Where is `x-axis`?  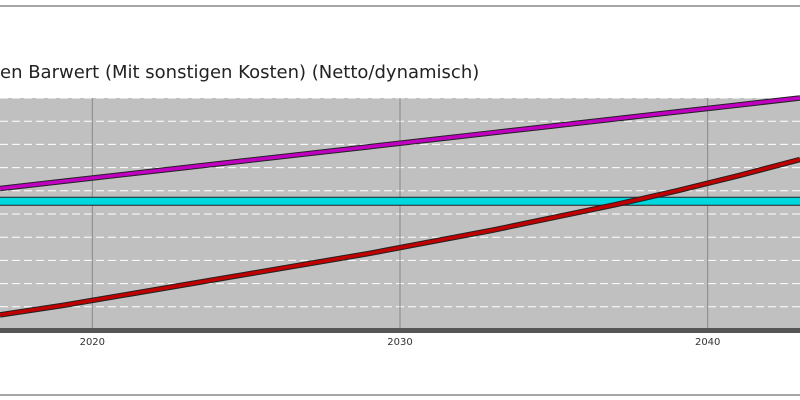 x-axis is located at coordinates (400, 330).